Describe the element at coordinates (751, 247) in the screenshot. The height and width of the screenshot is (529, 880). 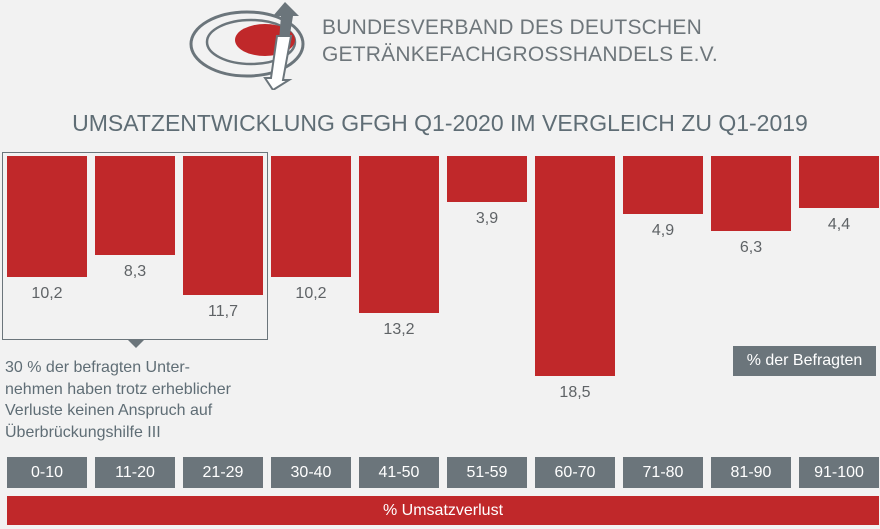
I see `value-label: 6,3` at that location.